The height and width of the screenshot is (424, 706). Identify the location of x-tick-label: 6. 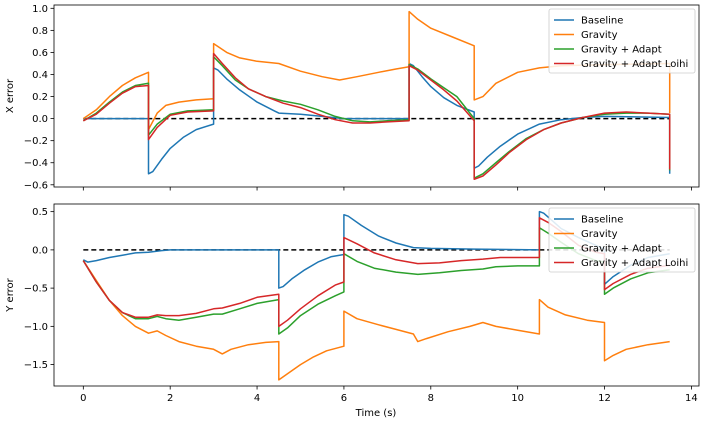
(344, 398).